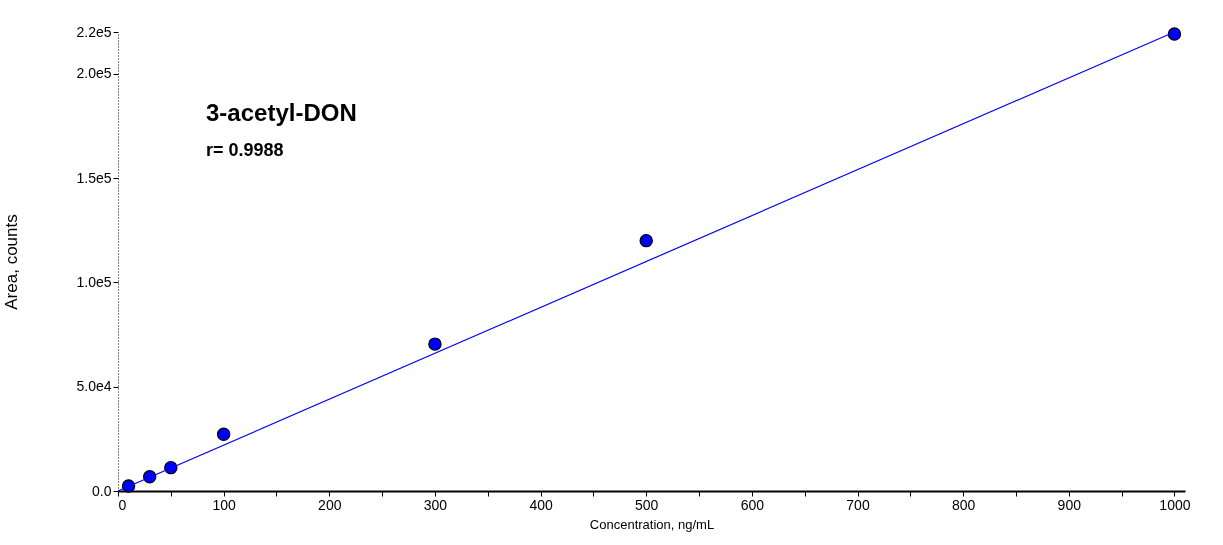  What do you see at coordinates (102, 490) in the screenshot?
I see `y-tick-label: 0.0` at bounding box center [102, 490].